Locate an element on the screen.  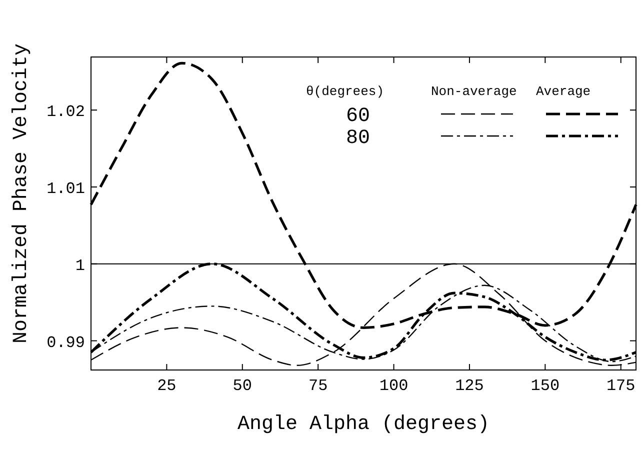
legend-title: θ(degrees) is located at coordinates (345, 91).